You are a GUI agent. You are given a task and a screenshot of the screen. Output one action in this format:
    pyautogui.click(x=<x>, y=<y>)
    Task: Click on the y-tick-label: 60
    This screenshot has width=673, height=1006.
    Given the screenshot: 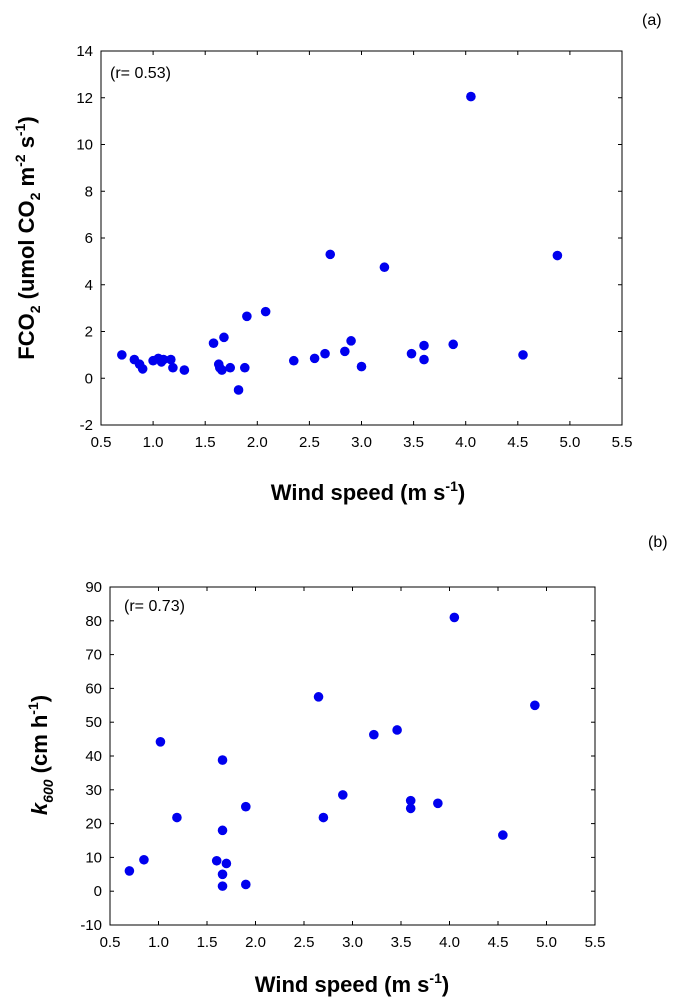 What is the action you would take?
    pyautogui.click(x=93, y=688)
    